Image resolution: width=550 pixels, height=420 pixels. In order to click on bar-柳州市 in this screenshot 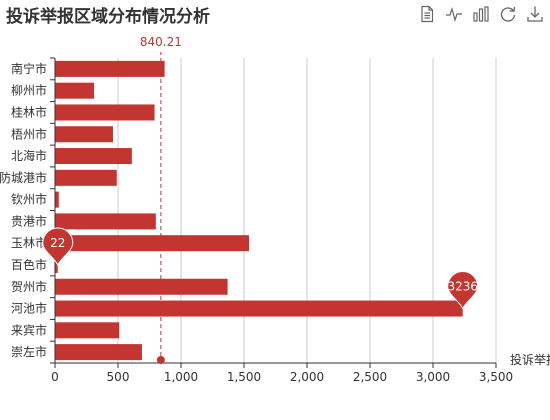, I will do `click(75, 90)`.